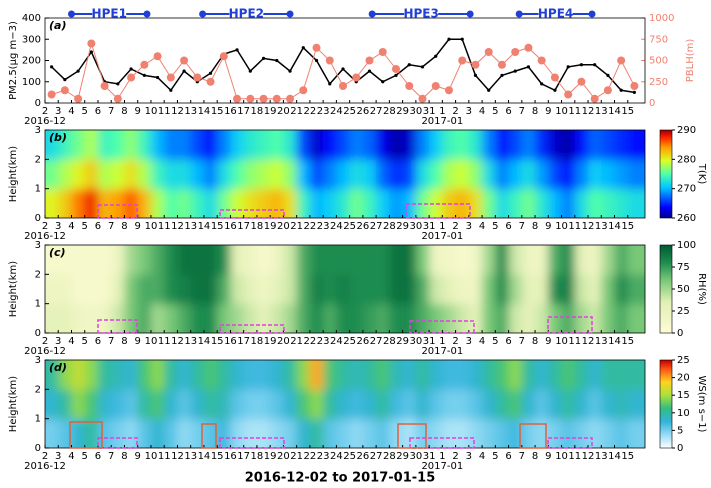  I want to click on period-start, so click(71, 14).